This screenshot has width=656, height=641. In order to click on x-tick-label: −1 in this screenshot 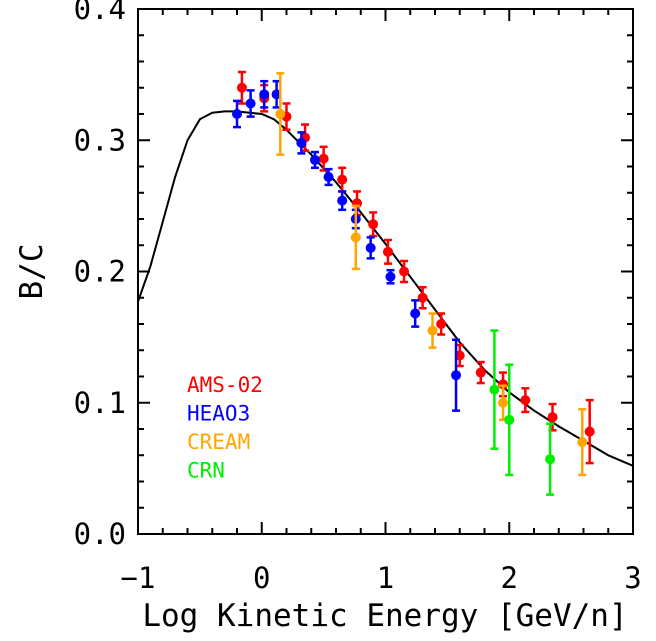, I will do `click(138, 578)`.